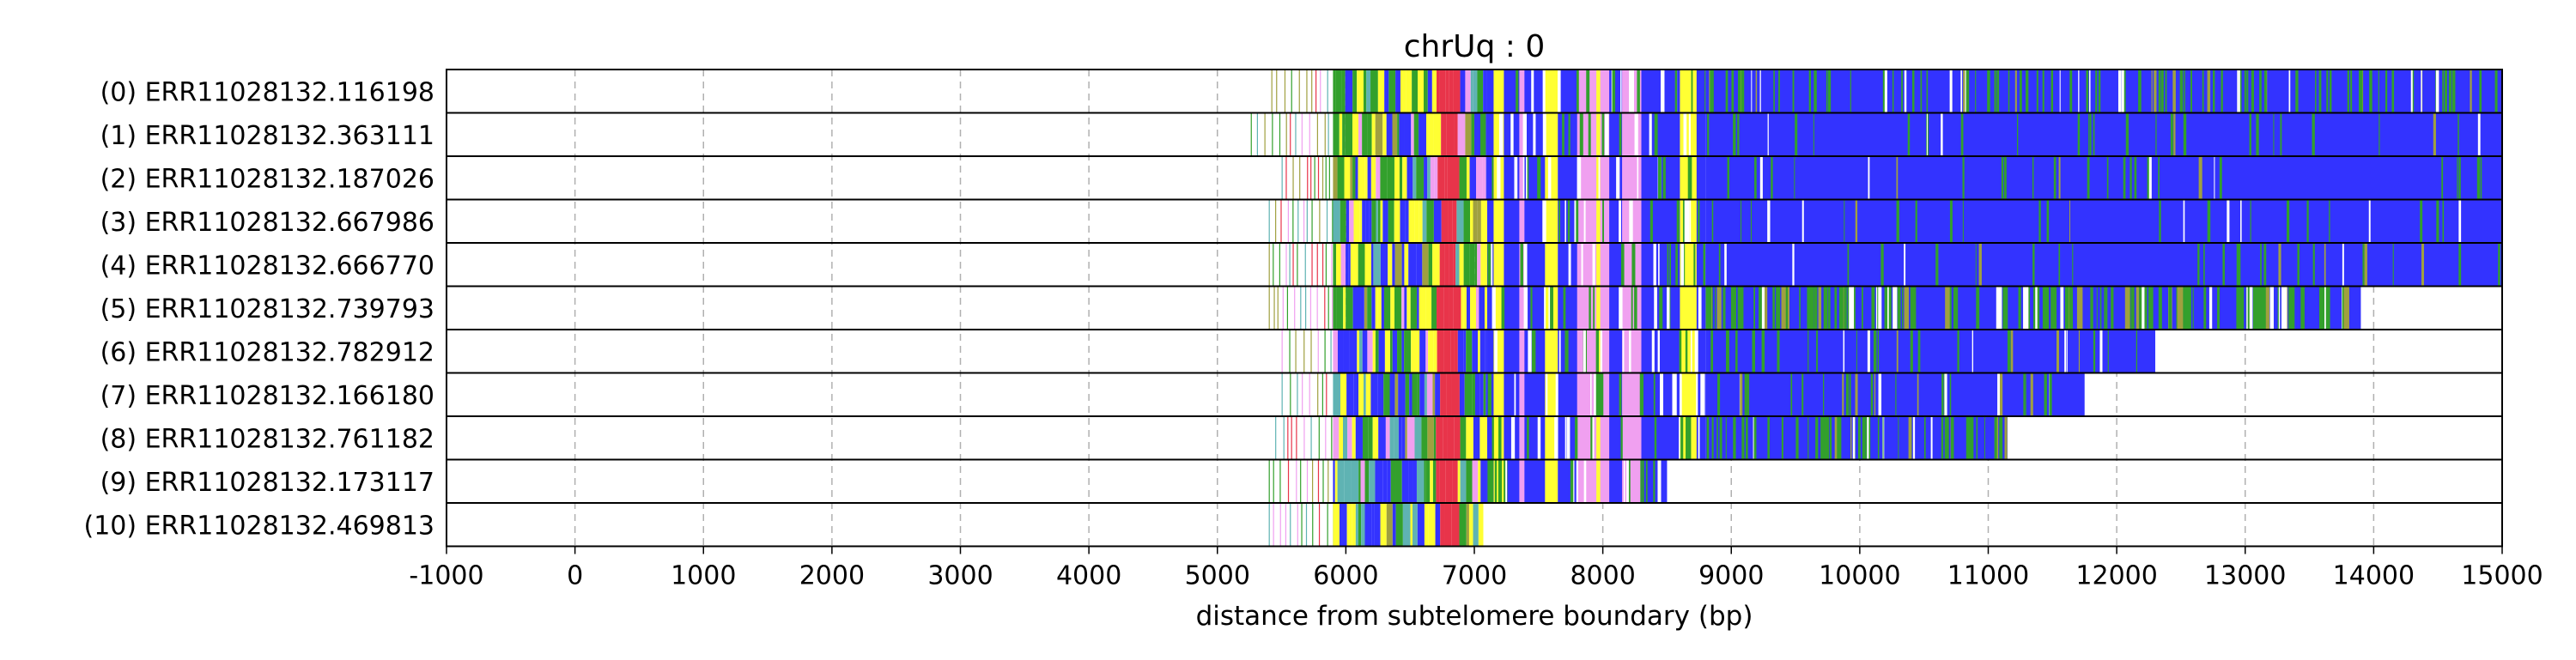 This screenshot has width=2576, height=660. What do you see at coordinates (1301, 307) in the screenshot?
I see `read-row: (5) ERR11028132.739793` at bounding box center [1301, 307].